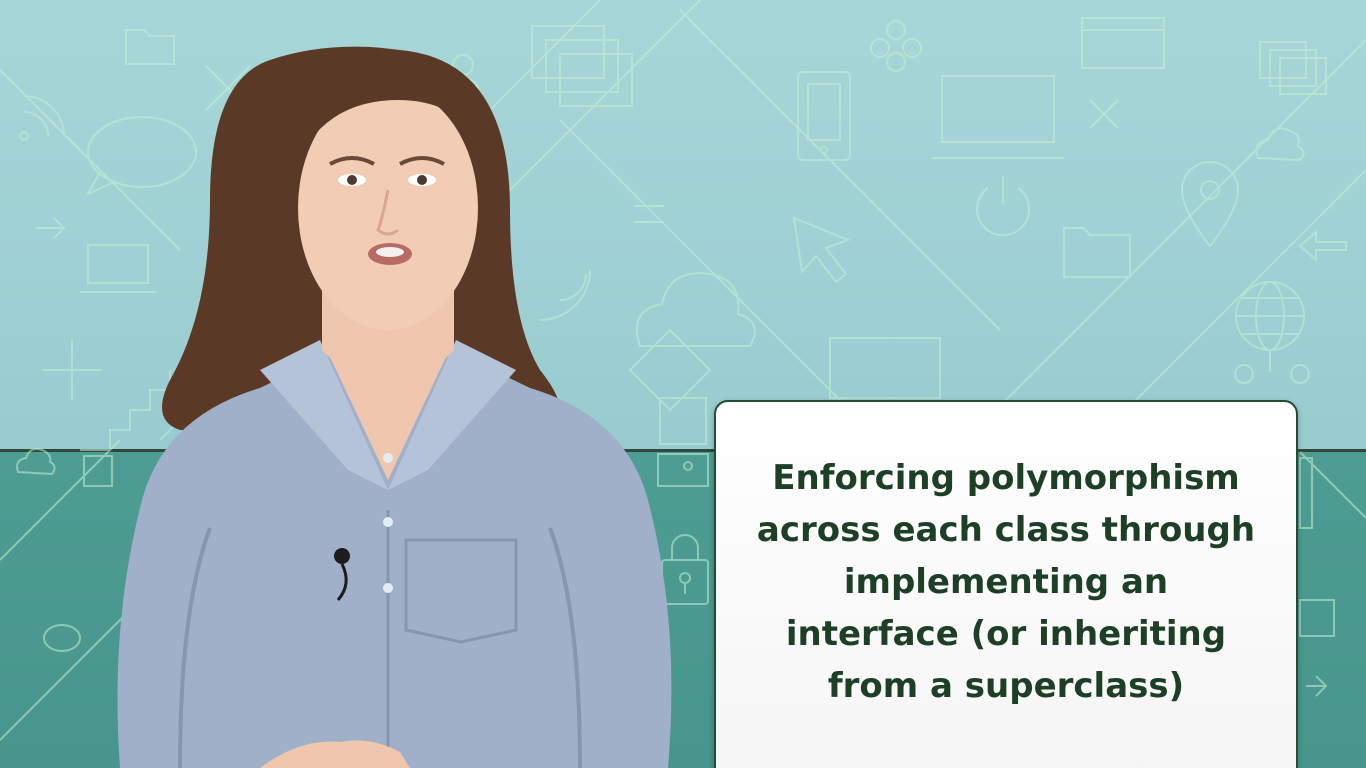 The width and height of the screenshot is (1366, 768). I want to click on cursor-icon, so click(821, 250).